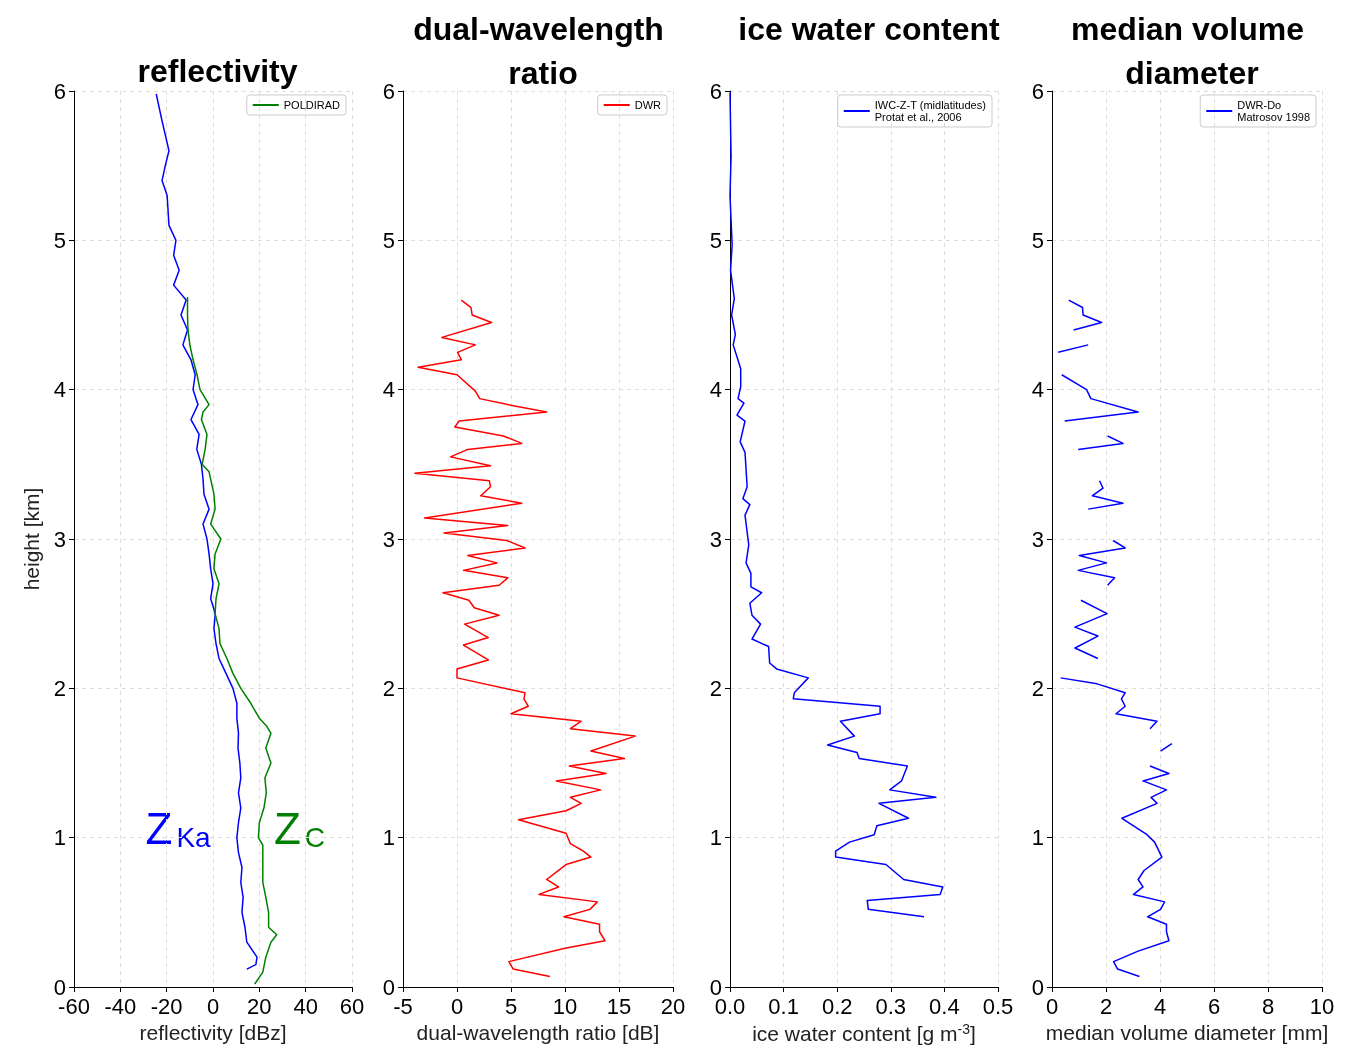  What do you see at coordinates (213, 1032) in the screenshot?
I see `x-axis-title: reflectivity [dBz]` at bounding box center [213, 1032].